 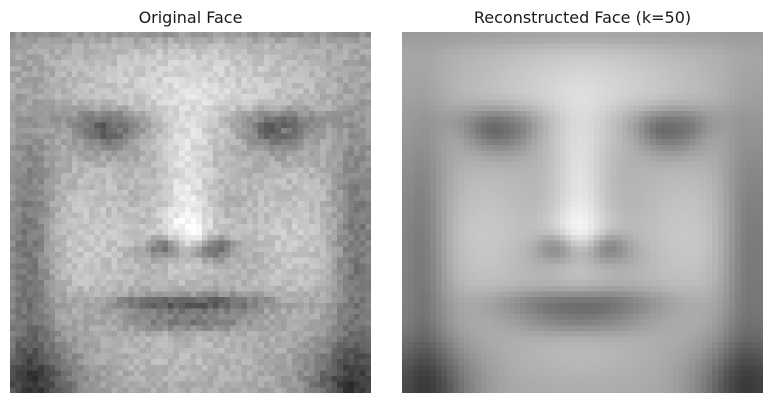 I want to click on reconstructed-face-title: Reconstructed Face (k=50), so click(x=582, y=17).